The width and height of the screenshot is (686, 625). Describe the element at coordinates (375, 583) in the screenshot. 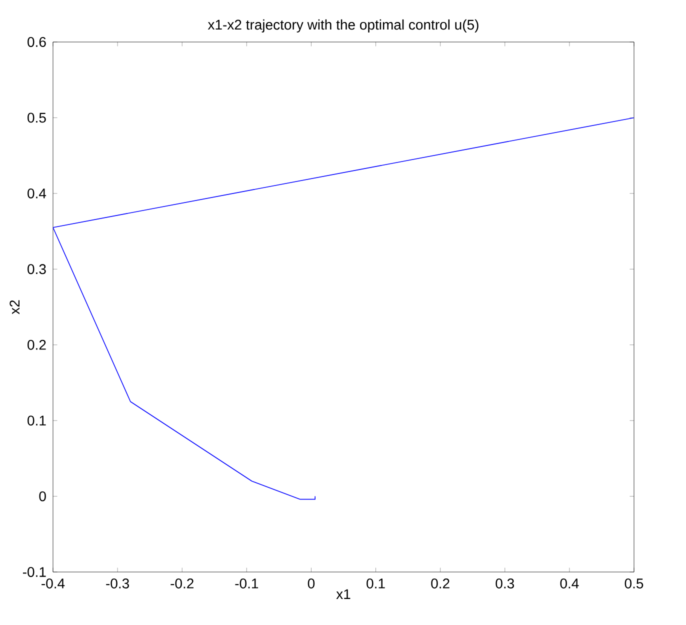

I see `x-tick-label: 0.1` at that location.